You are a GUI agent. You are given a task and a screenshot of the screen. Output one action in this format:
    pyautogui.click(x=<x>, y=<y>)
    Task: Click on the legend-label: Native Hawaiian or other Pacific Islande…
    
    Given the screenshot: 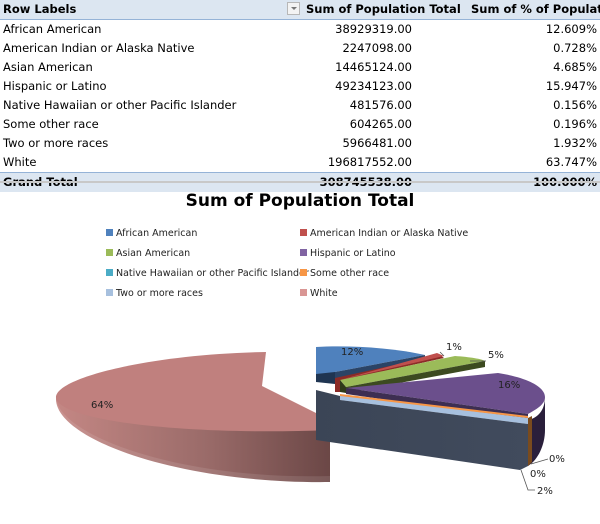 What is the action you would take?
    pyautogui.click(x=212, y=273)
    